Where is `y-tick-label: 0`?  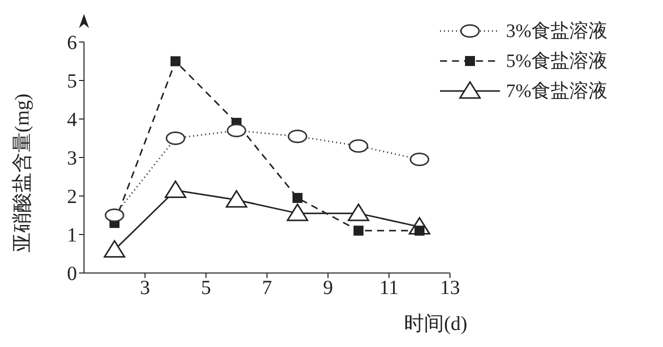
y-tick-label: 0 is located at coordinates (72, 274).